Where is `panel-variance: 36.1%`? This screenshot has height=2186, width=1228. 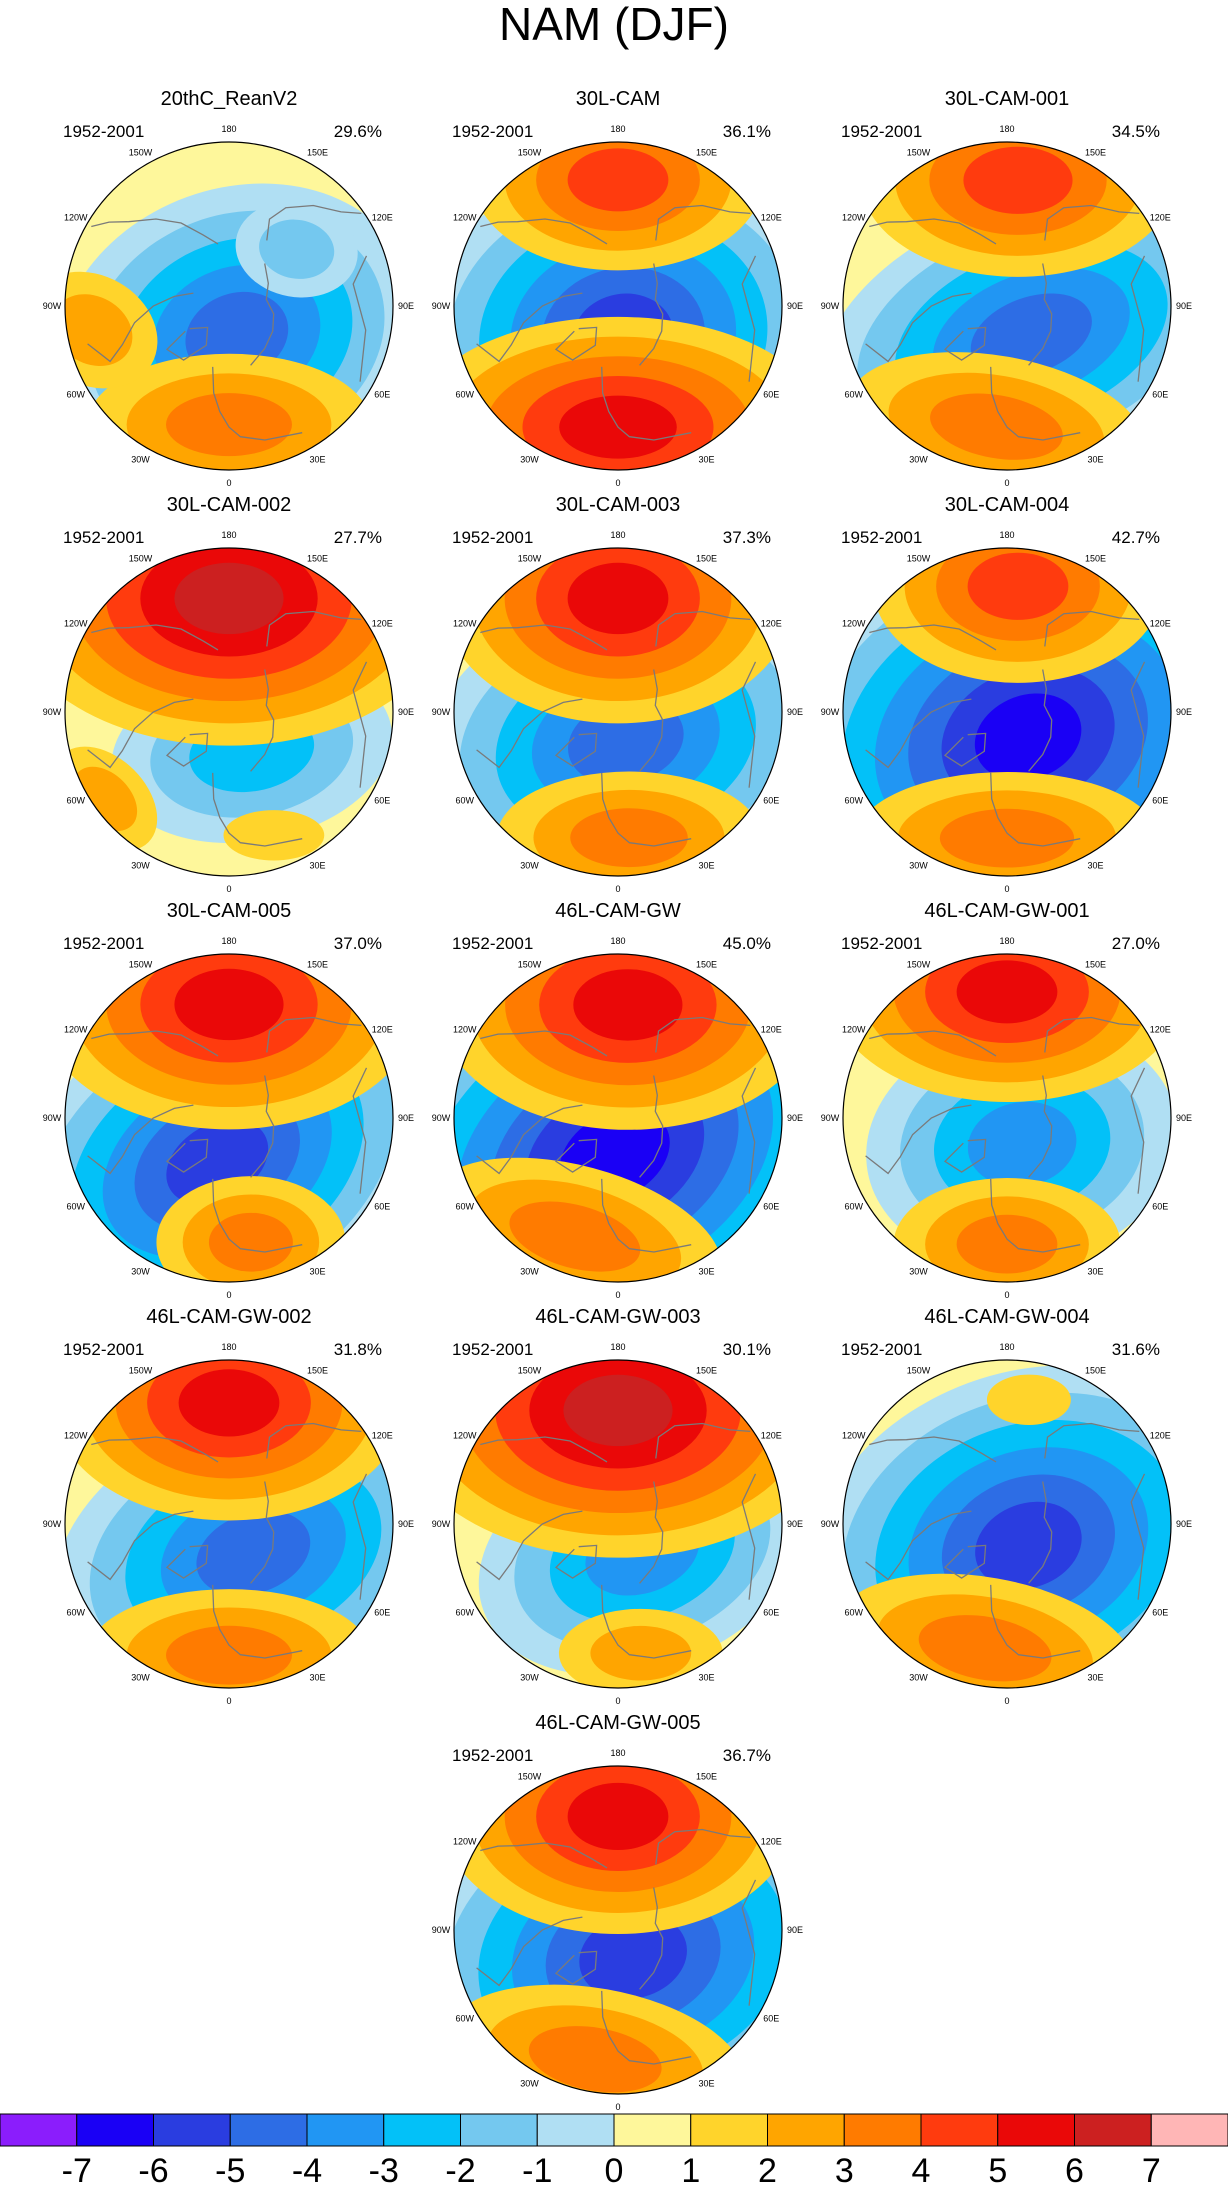 panel-variance: 36.1% is located at coordinates (747, 131).